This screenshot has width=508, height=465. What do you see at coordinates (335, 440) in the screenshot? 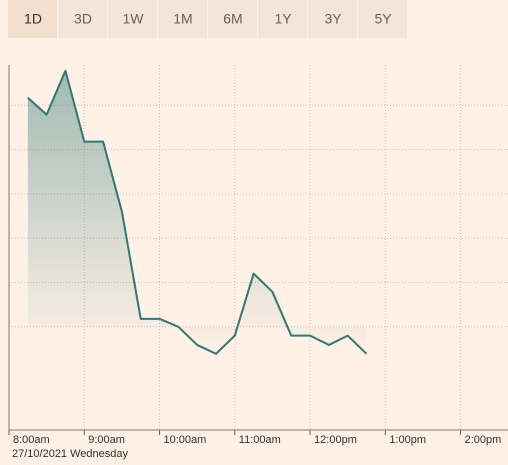
I see `x-tick-label: 12:00pm` at bounding box center [335, 440].